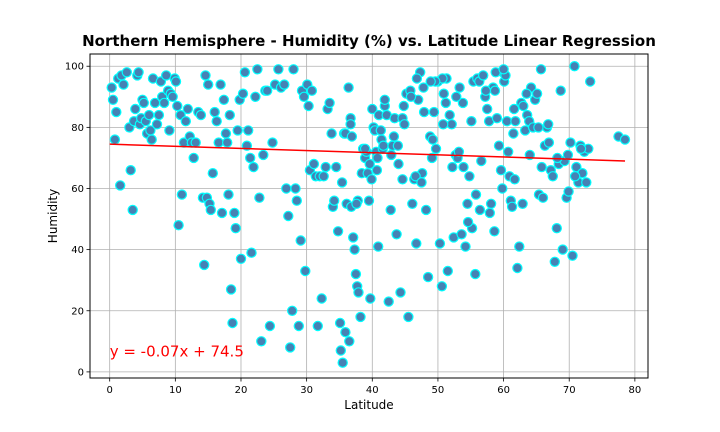 The image size is (720, 432). I want to click on x-tick-label: 50, so click(438, 390).